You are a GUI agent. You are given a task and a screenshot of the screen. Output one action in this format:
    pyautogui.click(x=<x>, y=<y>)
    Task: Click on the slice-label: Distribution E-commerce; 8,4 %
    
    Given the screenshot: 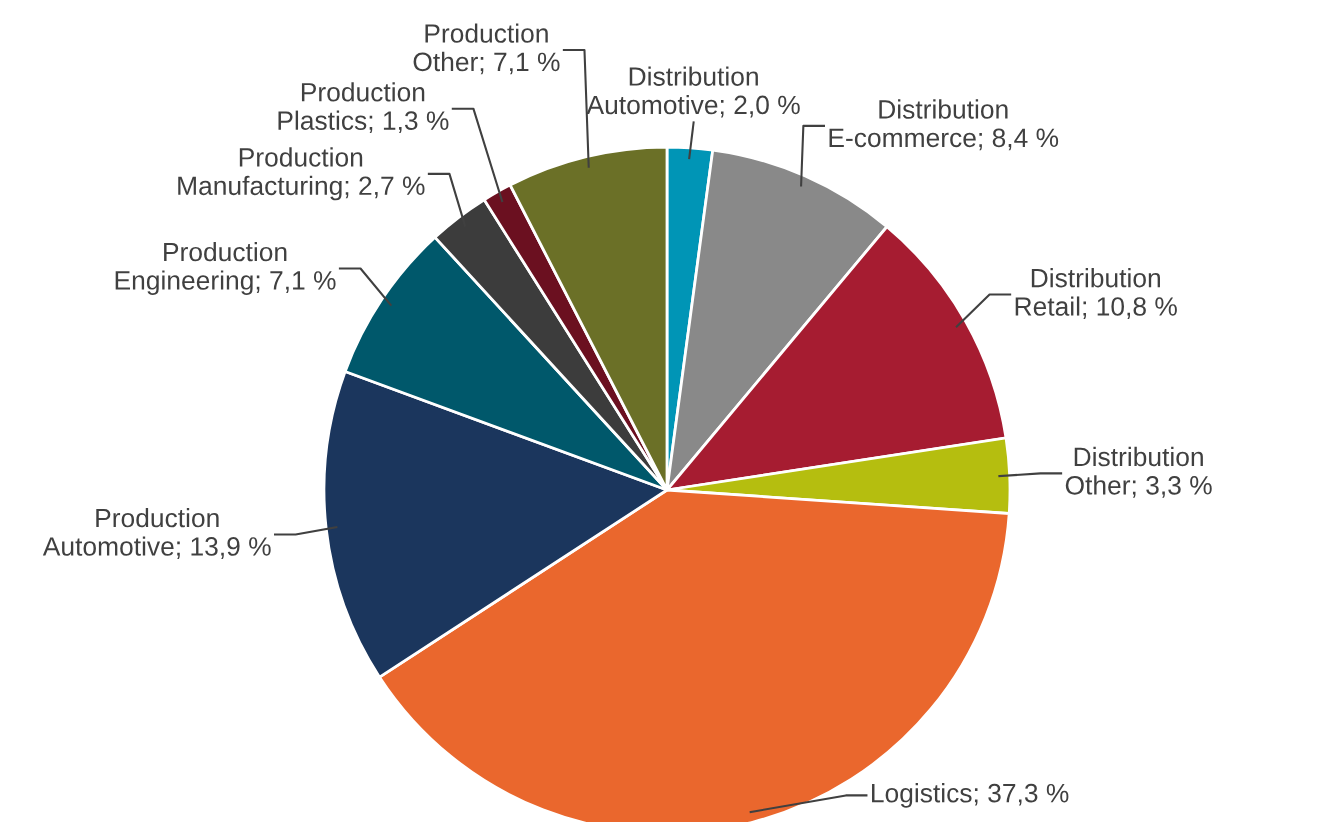 What is the action you would take?
    pyautogui.click(x=944, y=125)
    